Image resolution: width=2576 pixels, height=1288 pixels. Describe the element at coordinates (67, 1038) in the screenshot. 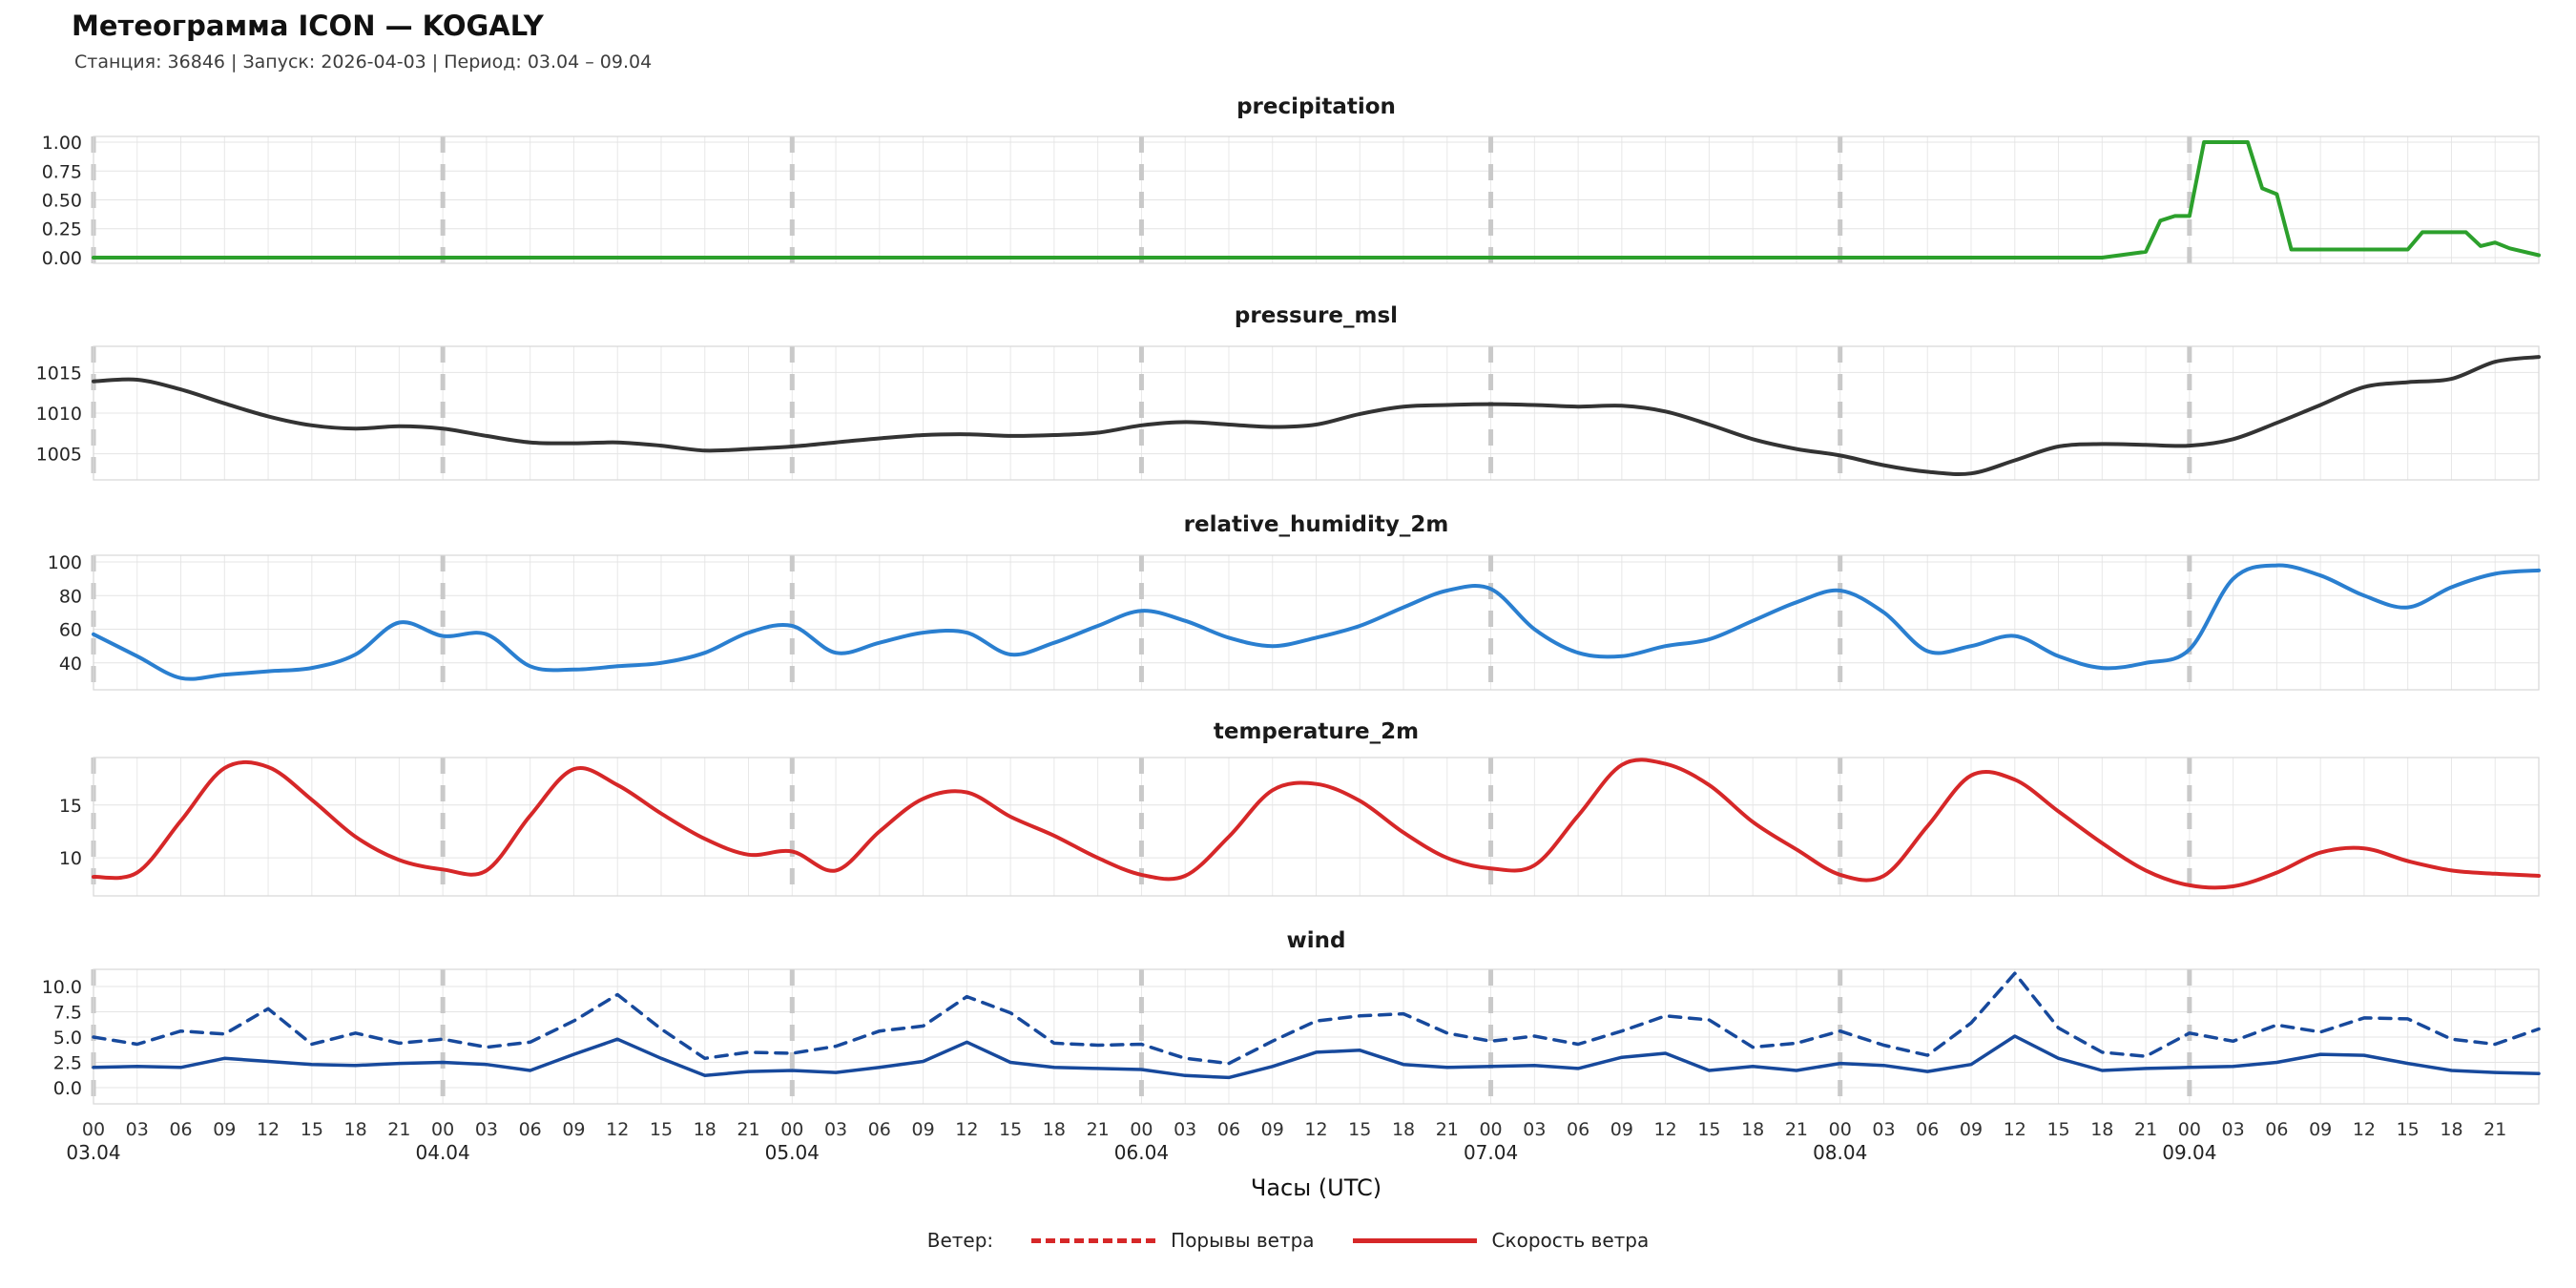

I see `svg-text: 5.0` at that location.